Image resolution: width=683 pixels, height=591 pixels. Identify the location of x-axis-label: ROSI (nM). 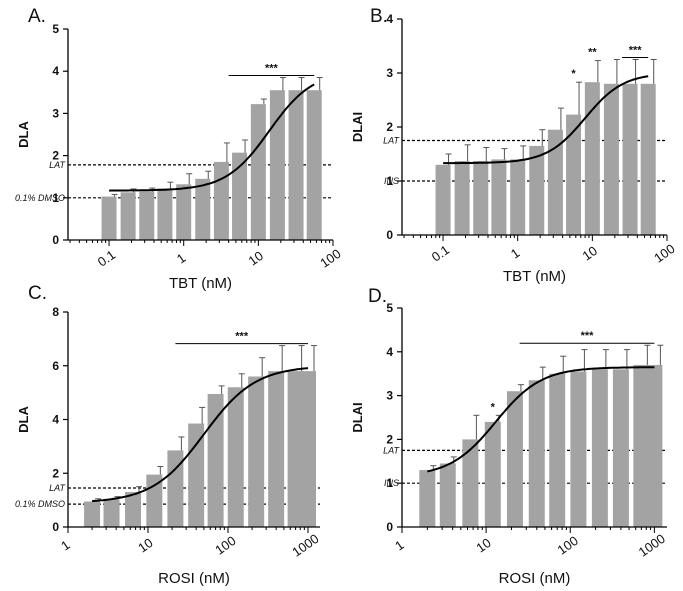
(535, 578).